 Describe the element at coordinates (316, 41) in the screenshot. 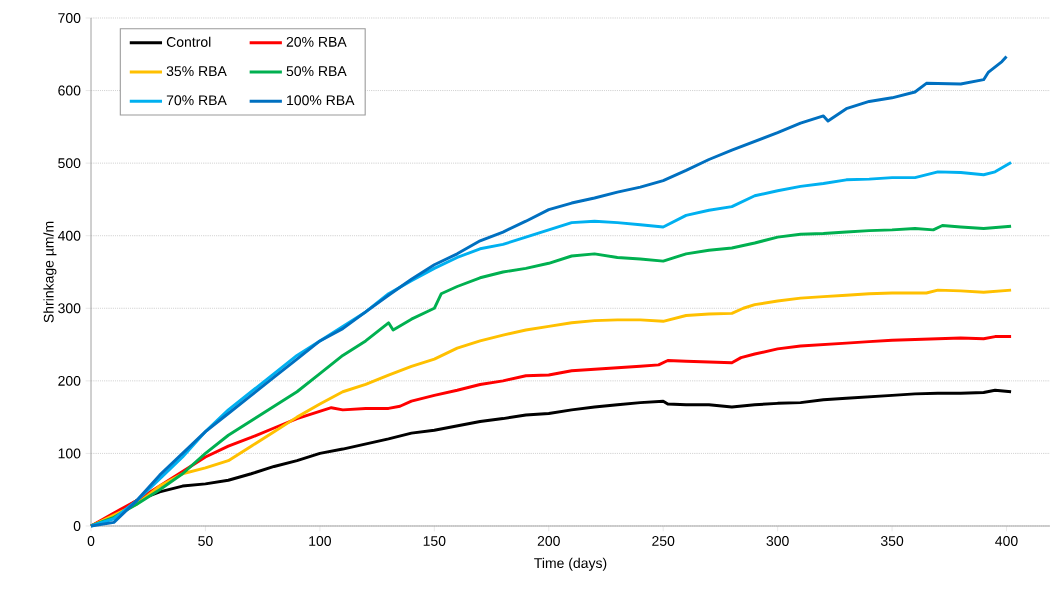

I see `legend-label: 20% RBA` at that location.